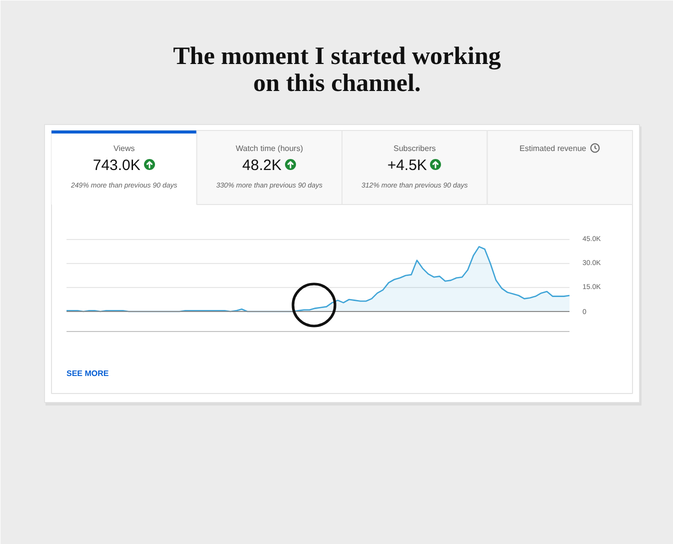 The width and height of the screenshot is (673, 544). Describe the element at coordinates (116, 165) in the screenshot. I see `text: 743.0K` at that location.